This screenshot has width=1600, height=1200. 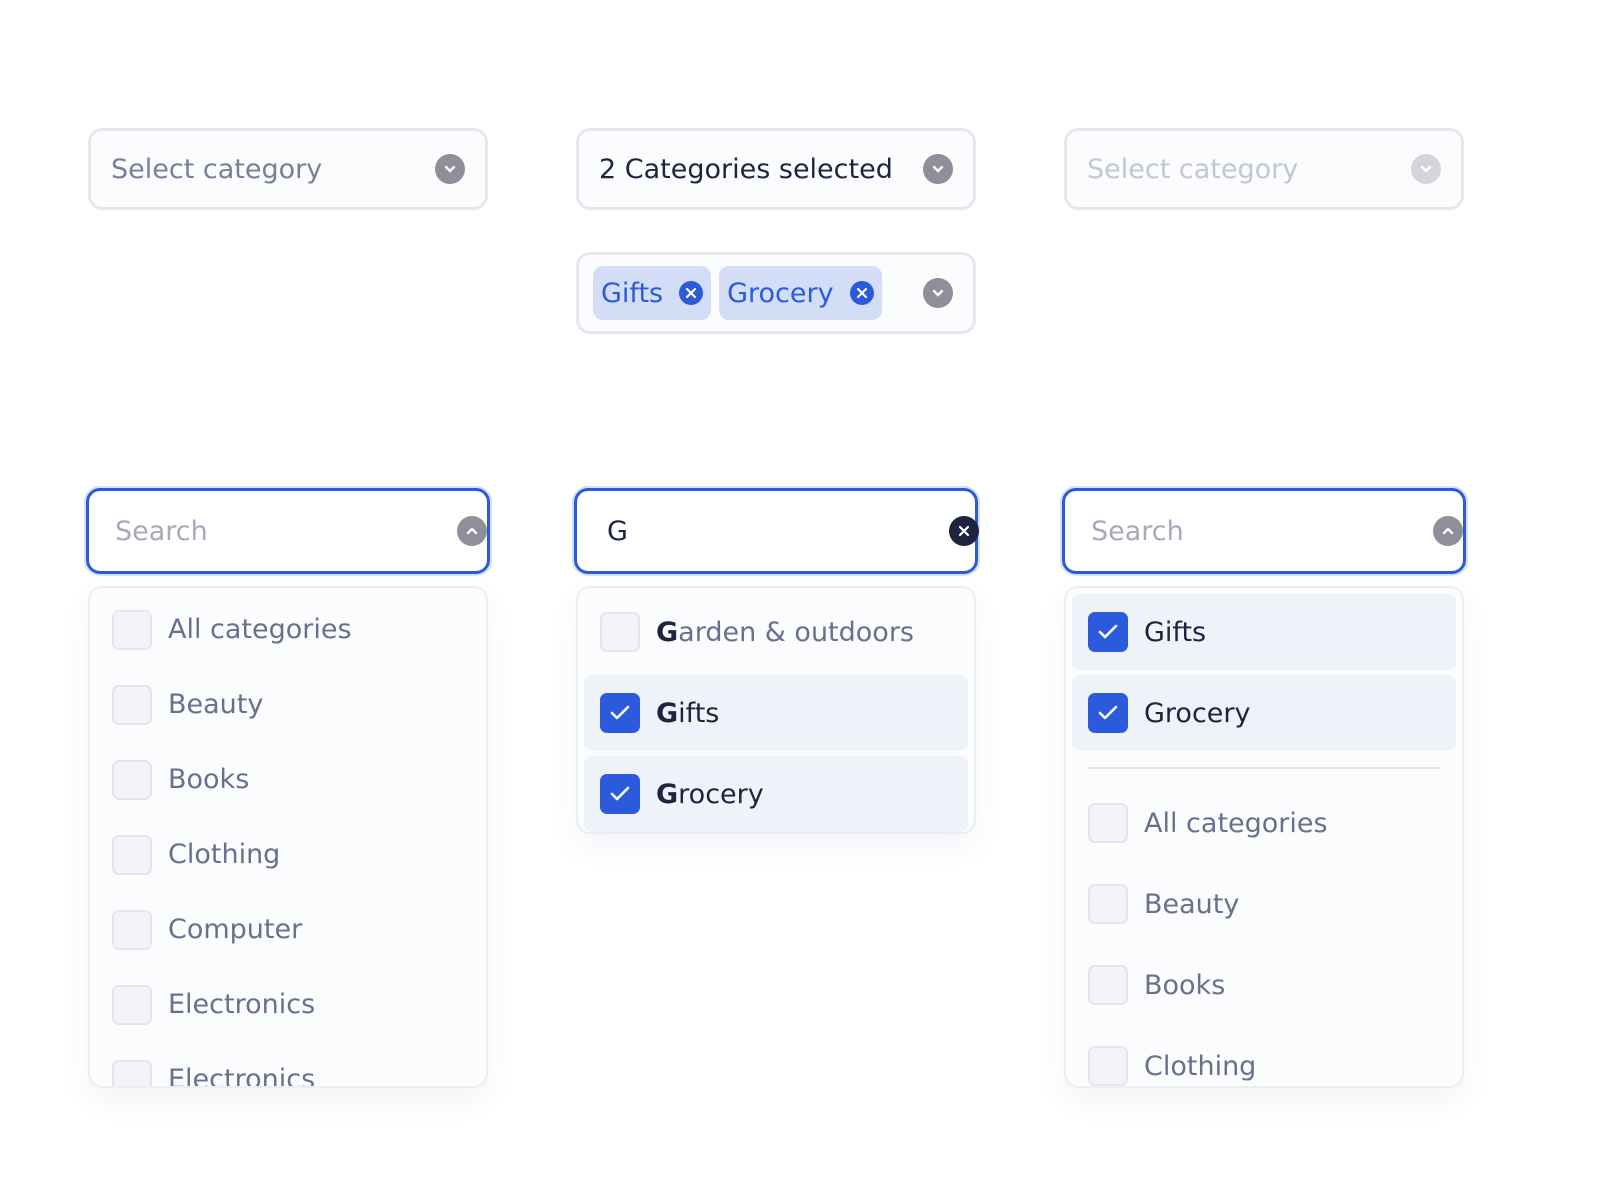 What do you see at coordinates (632, 293) in the screenshot?
I see `tag-label: Gifts` at bounding box center [632, 293].